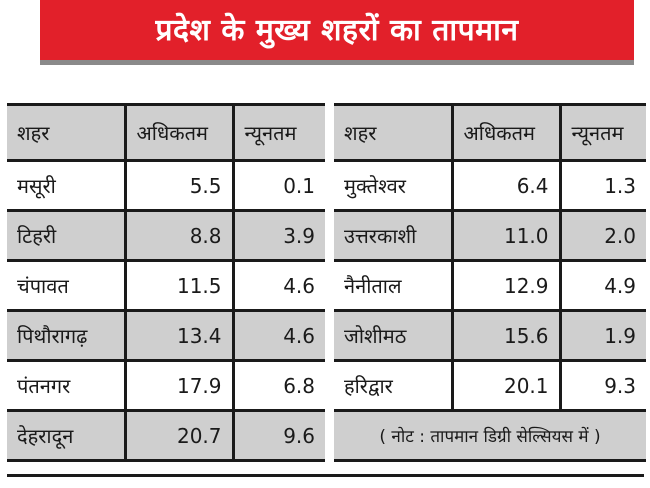 This screenshot has height=488, width=650. What do you see at coordinates (278, 435) in the screenshot?
I see `min-cell: 9.6` at bounding box center [278, 435].